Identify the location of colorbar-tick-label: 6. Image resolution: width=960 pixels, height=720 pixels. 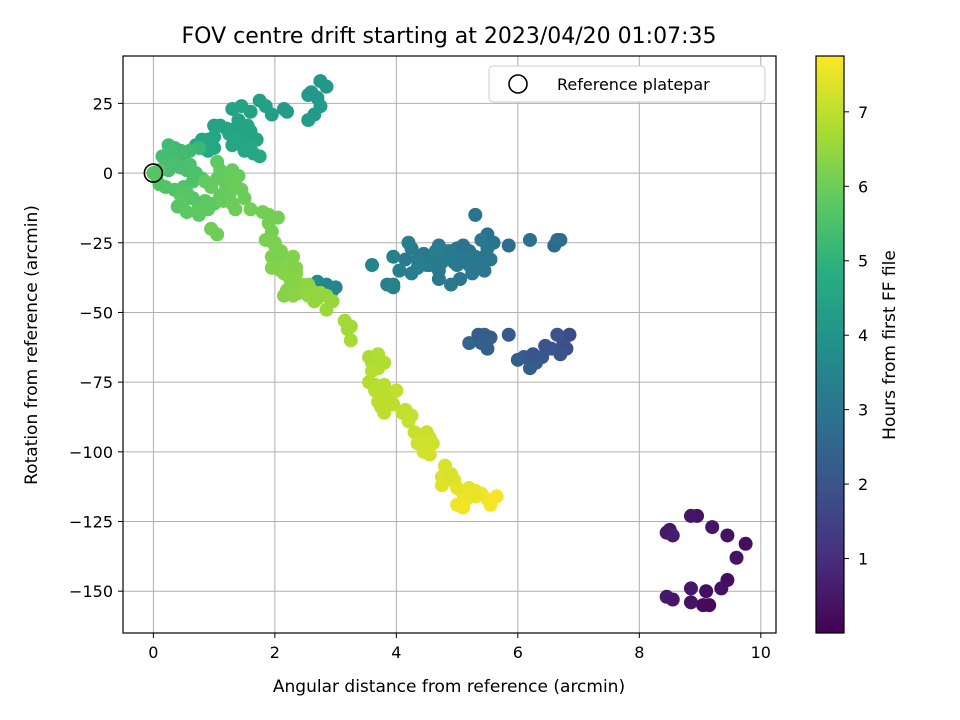
(863, 186).